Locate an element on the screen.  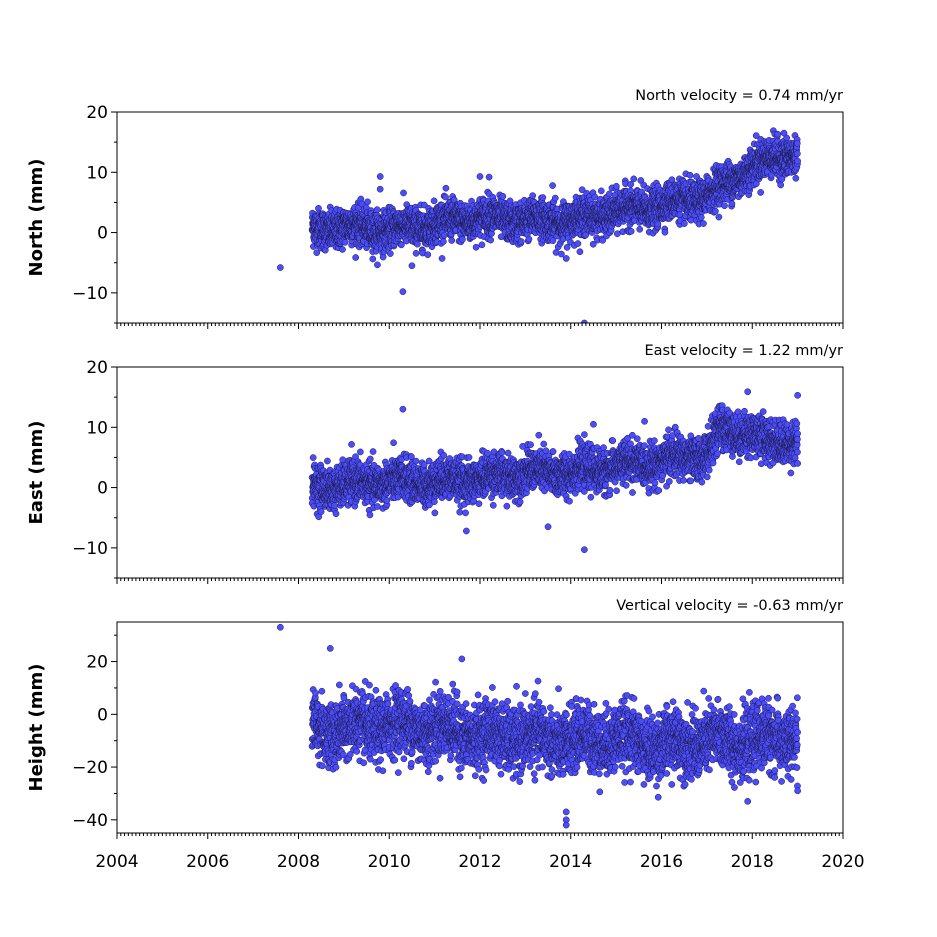
y-tick-label: −10 is located at coordinates (90, 294).